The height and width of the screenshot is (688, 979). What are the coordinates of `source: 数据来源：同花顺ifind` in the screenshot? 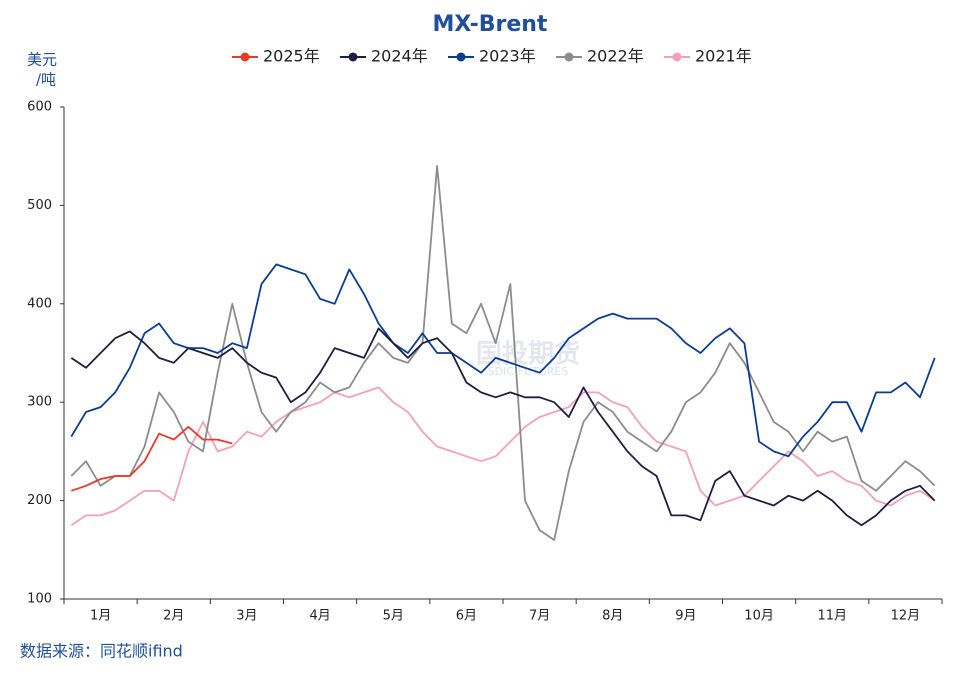 It's located at (101, 651).